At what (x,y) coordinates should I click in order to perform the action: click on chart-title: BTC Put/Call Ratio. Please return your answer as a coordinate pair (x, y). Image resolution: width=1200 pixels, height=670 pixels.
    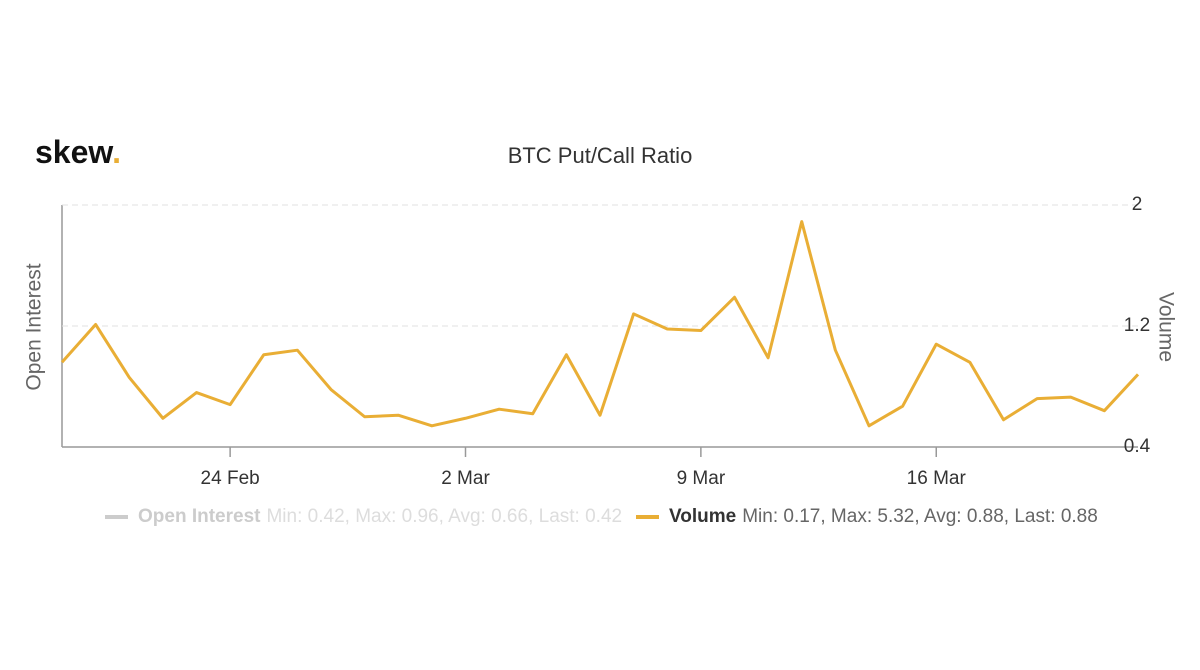
    Looking at the image, I should click on (600, 155).